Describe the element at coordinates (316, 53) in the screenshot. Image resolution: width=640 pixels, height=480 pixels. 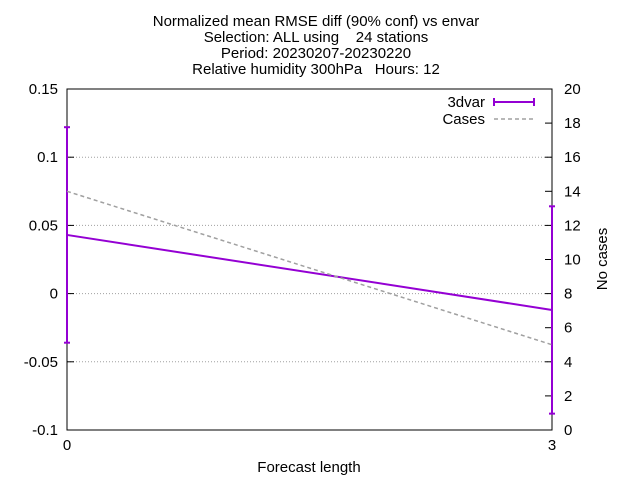
I see `title-line-3: Period: 20230207-20230220` at that location.